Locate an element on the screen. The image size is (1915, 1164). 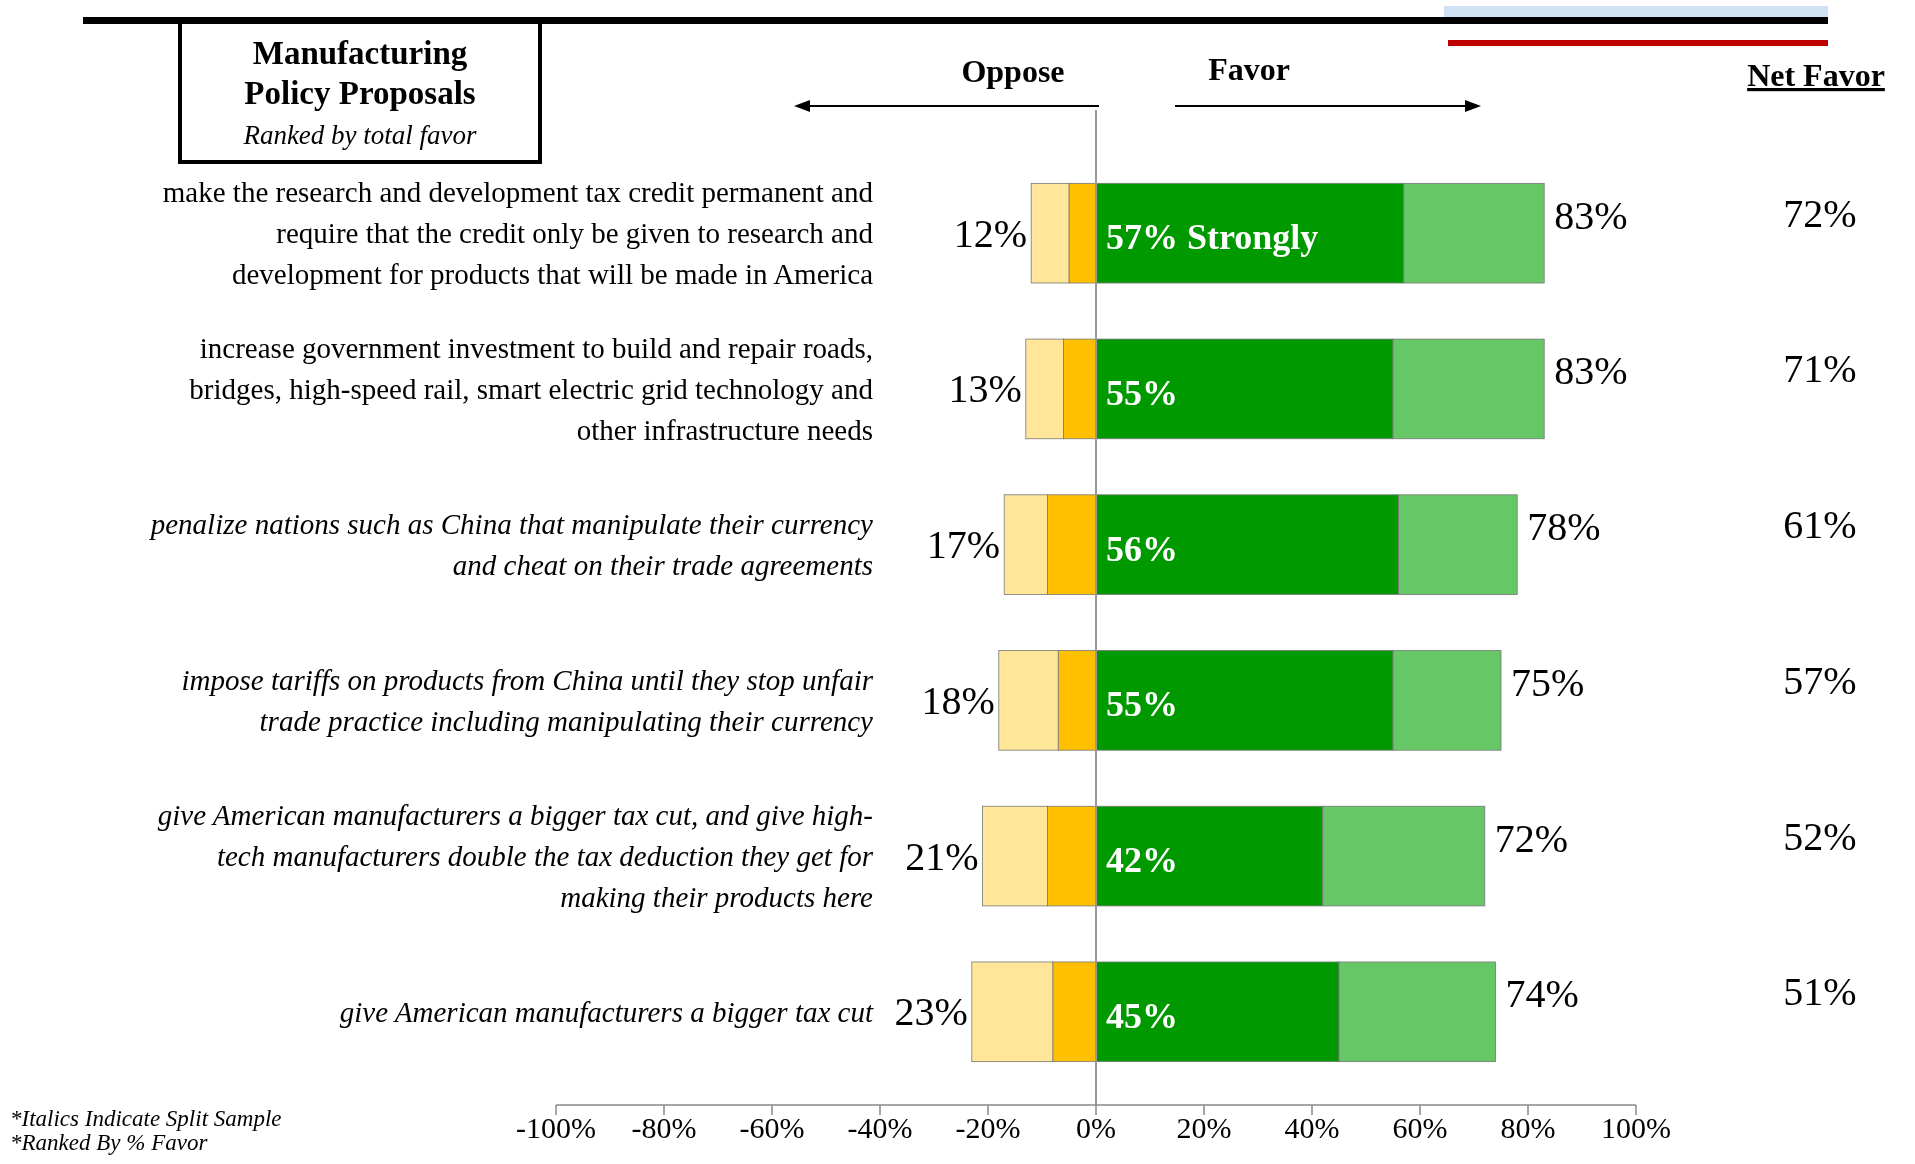
y-tick-label: give American manufacturers a bigger tax cut is located at coordinates (606, 1011).